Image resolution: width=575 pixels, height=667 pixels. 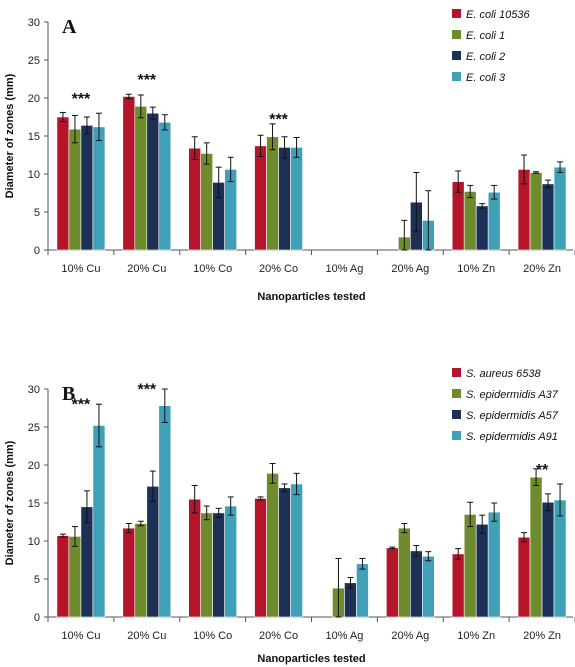 What do you see at coordinates (486, 78) in the screenshot?
I see `legend-entry: E. coli 3` at bounding box center [486, 78].